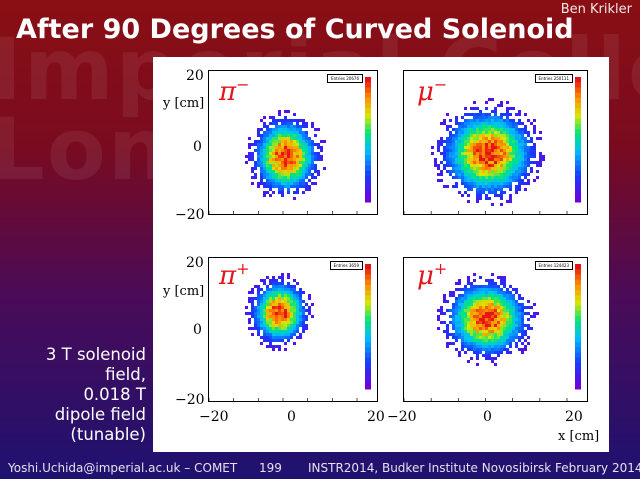  Describe the element at coordinates (376, 417) in the screenshot. I see `x-tick: 20` at that location.